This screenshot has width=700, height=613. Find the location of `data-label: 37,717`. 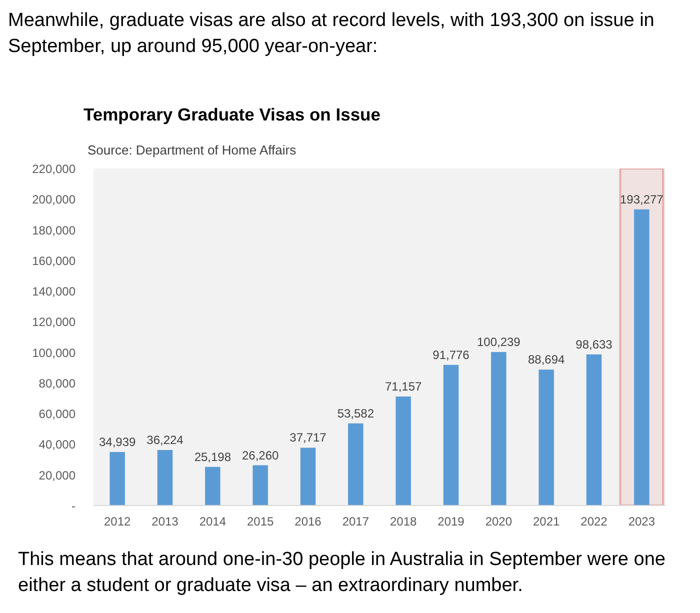

data-label: 37,717 is located at coordinates (308, 437).